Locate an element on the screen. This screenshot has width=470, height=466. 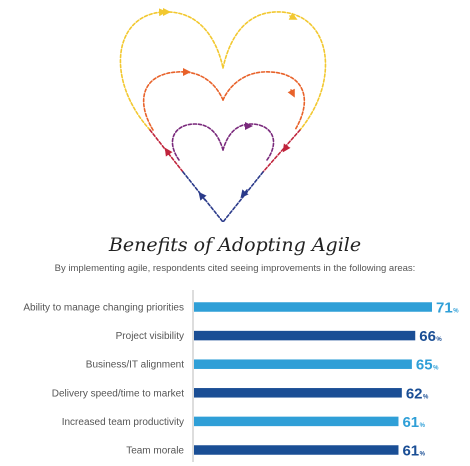
heart-inner-right-lobe is located at coordinates (248, 142).